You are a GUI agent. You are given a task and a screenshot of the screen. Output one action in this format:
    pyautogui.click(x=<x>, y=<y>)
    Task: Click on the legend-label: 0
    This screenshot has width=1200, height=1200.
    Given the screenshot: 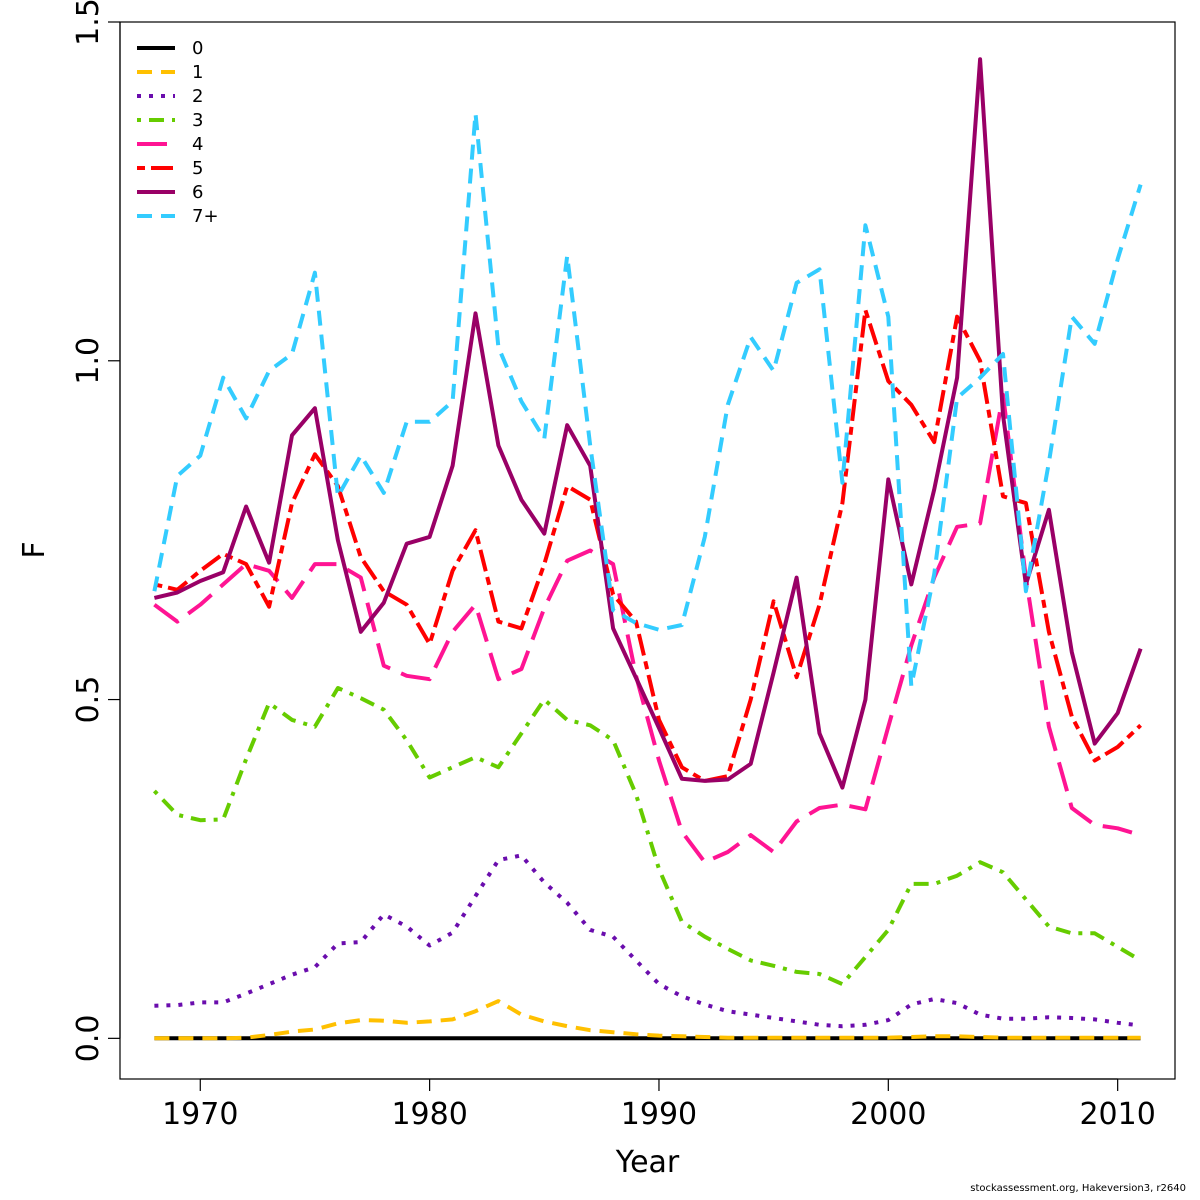 What is the action you would take?
    pyautogui.click(x=197, y=48)
    